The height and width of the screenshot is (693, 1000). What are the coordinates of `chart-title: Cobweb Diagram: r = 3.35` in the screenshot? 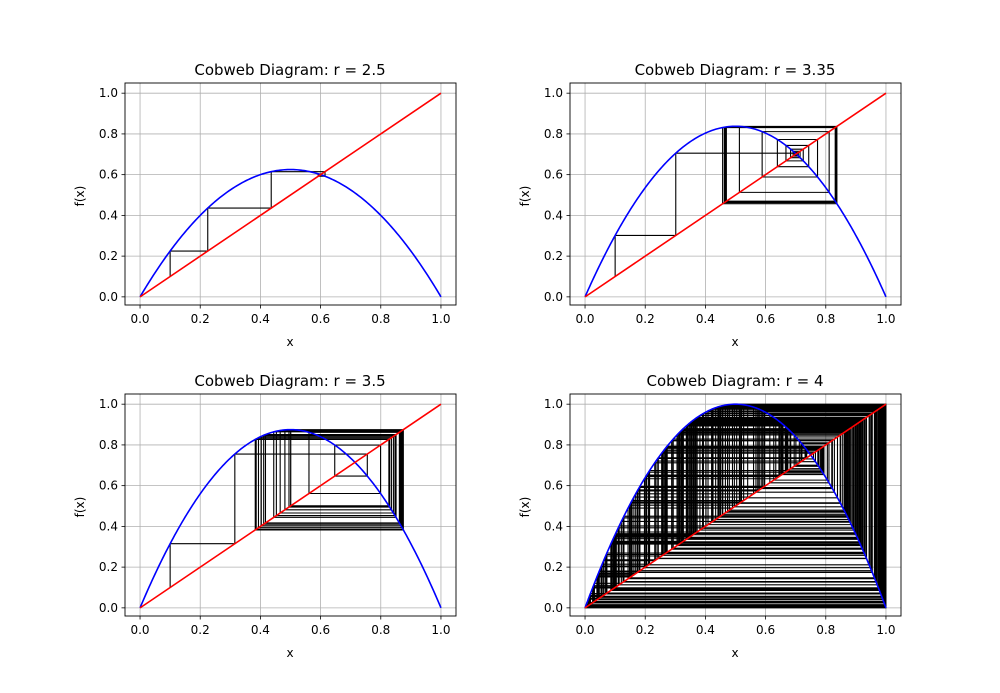 It's located at (735, 70).